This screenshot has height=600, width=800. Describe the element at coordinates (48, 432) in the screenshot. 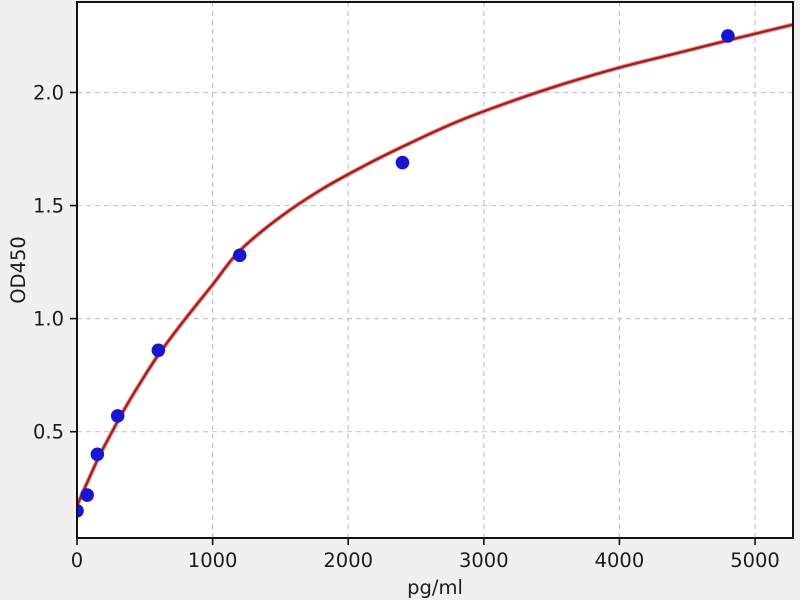

I see `y-tick-label: 0.5` at that location.